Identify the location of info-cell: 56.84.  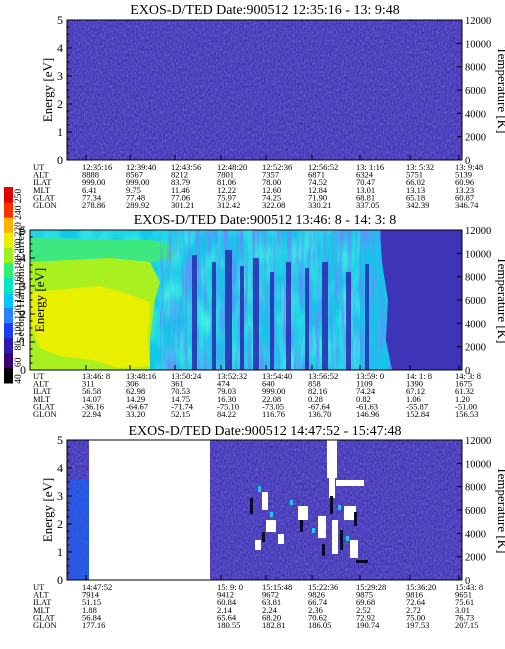
(92, 617).